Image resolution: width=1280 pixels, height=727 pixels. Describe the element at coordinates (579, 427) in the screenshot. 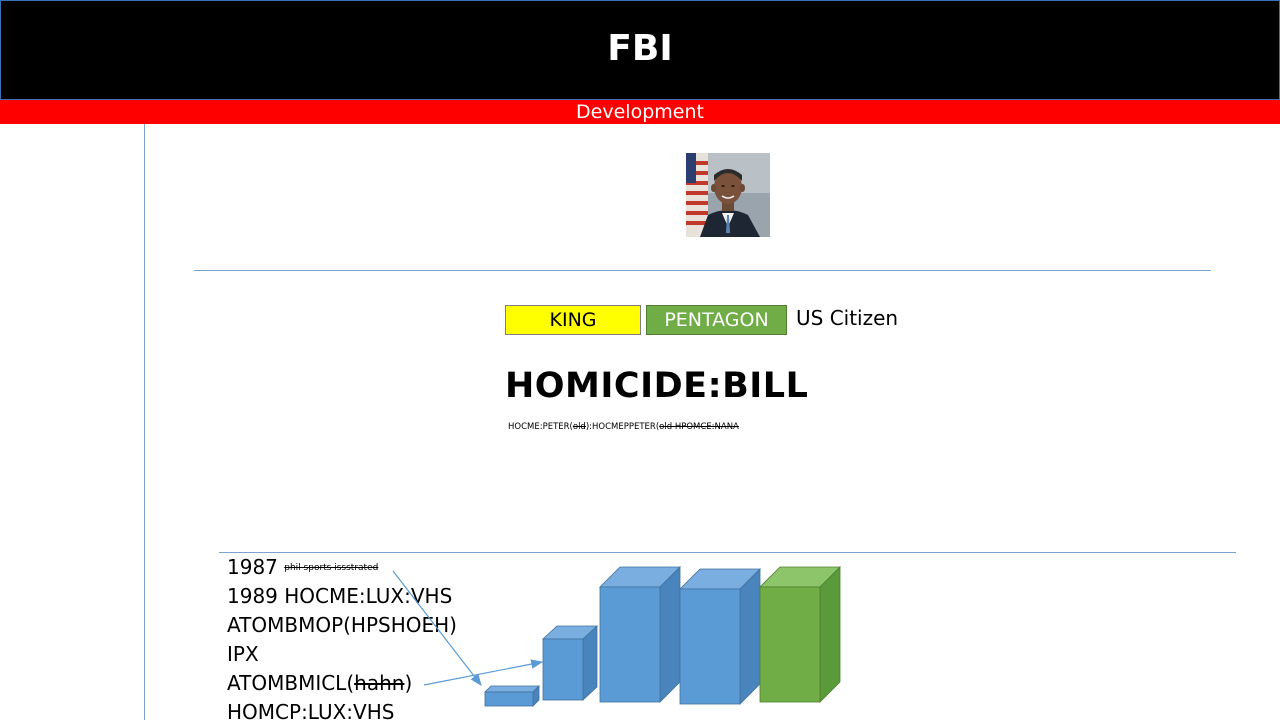

I see `alias-part1-struck: old` at that location.